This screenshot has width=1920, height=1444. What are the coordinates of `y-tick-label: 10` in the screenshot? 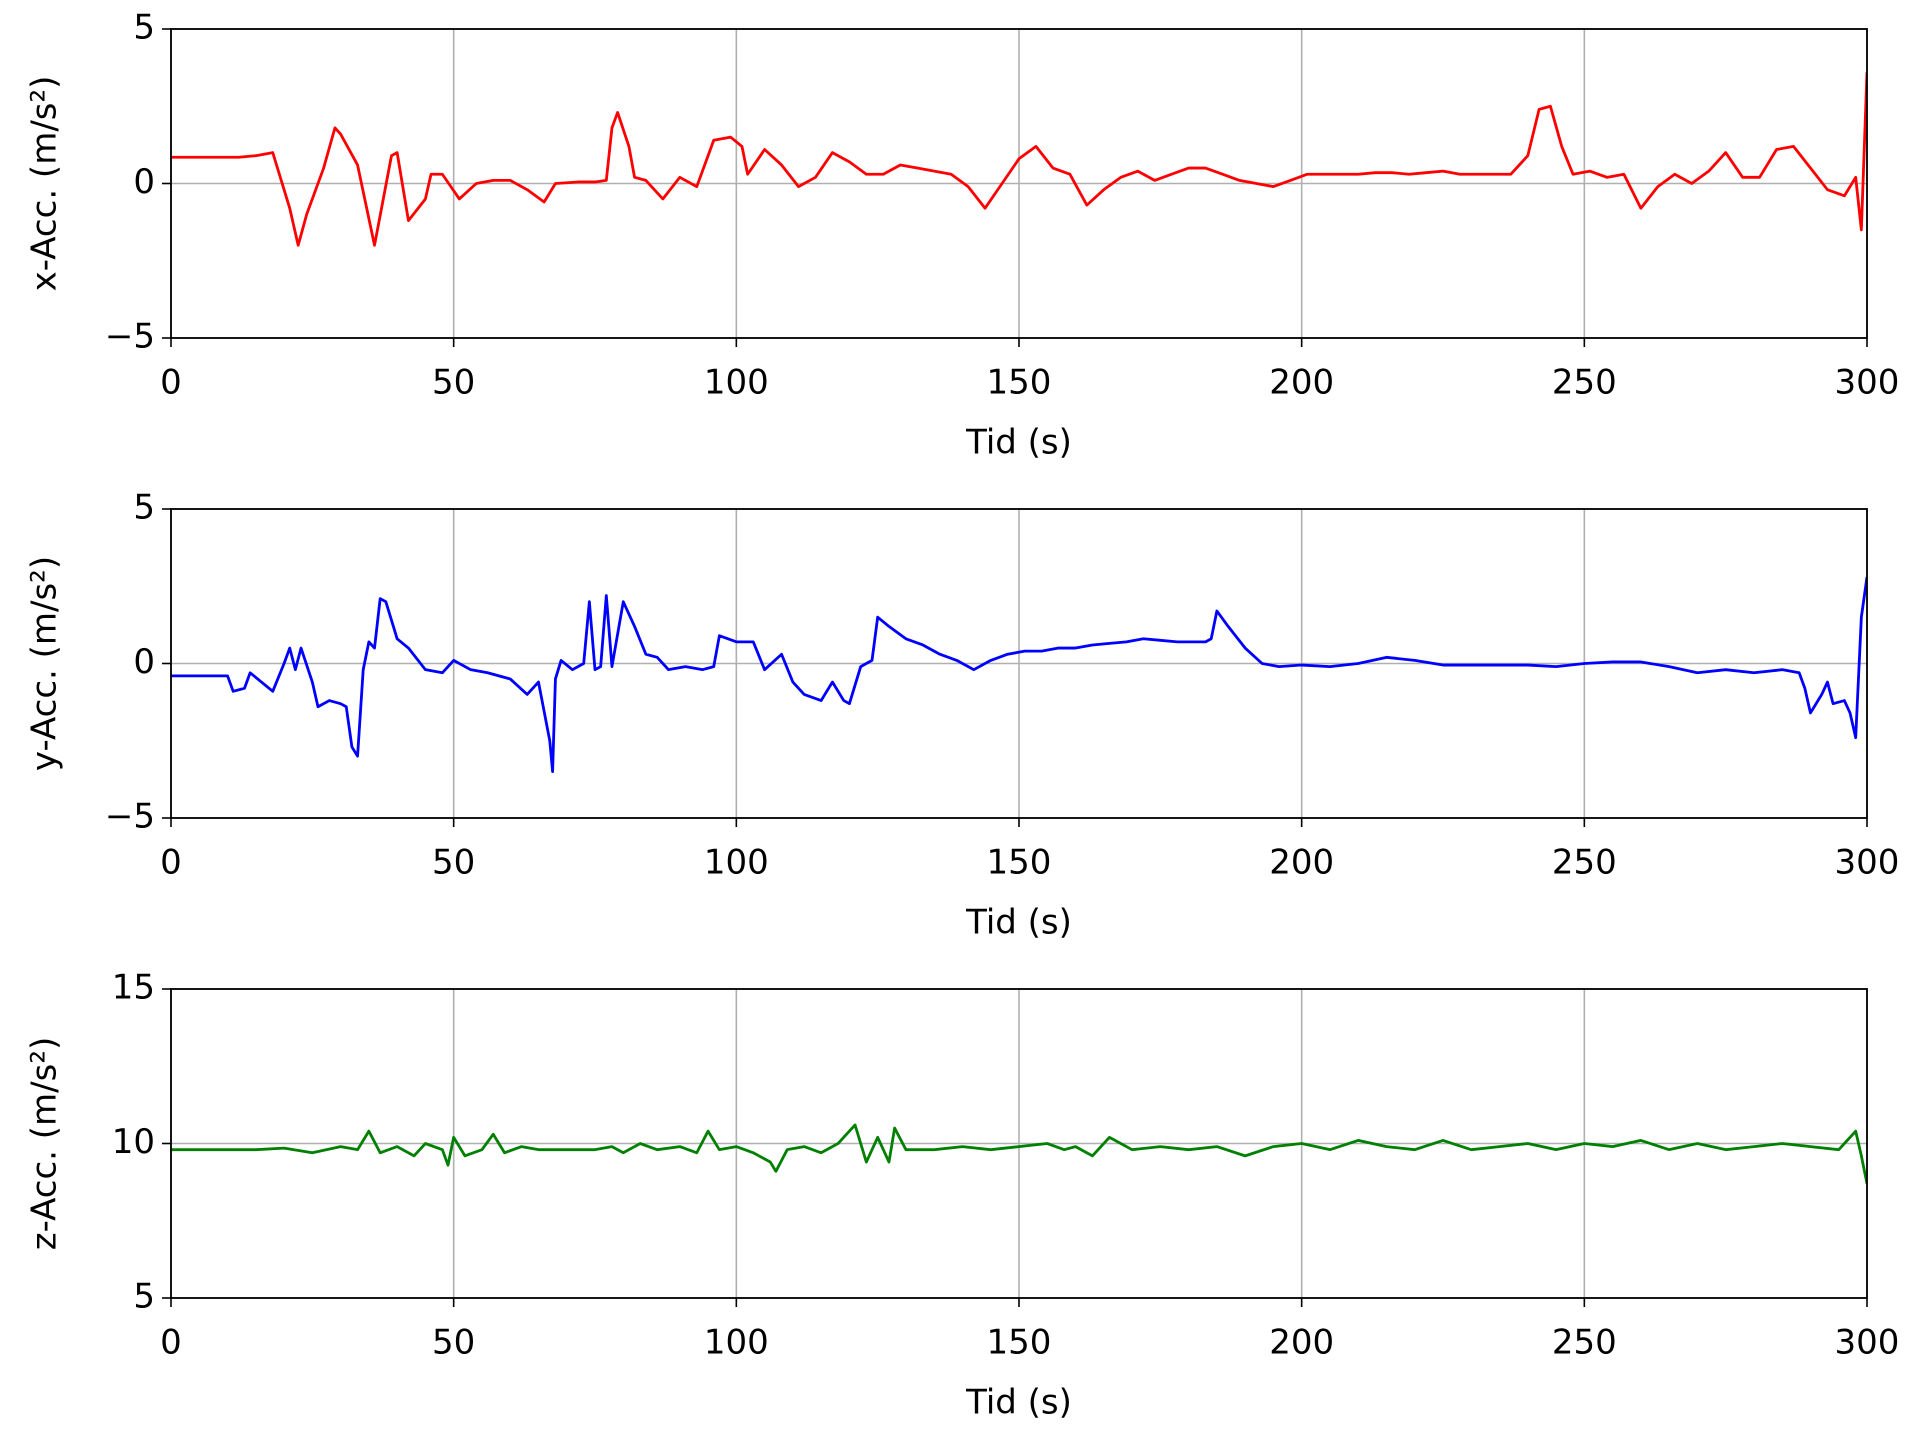 It's located at (133, 1142).